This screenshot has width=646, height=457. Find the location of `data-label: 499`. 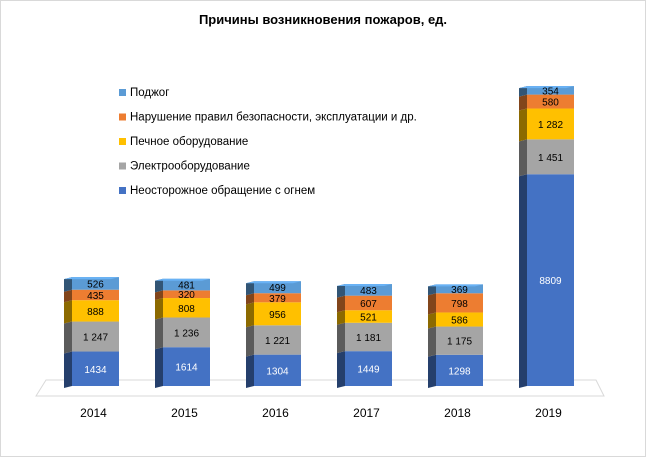

data-label: 499 is located at coordinates (277, 288).